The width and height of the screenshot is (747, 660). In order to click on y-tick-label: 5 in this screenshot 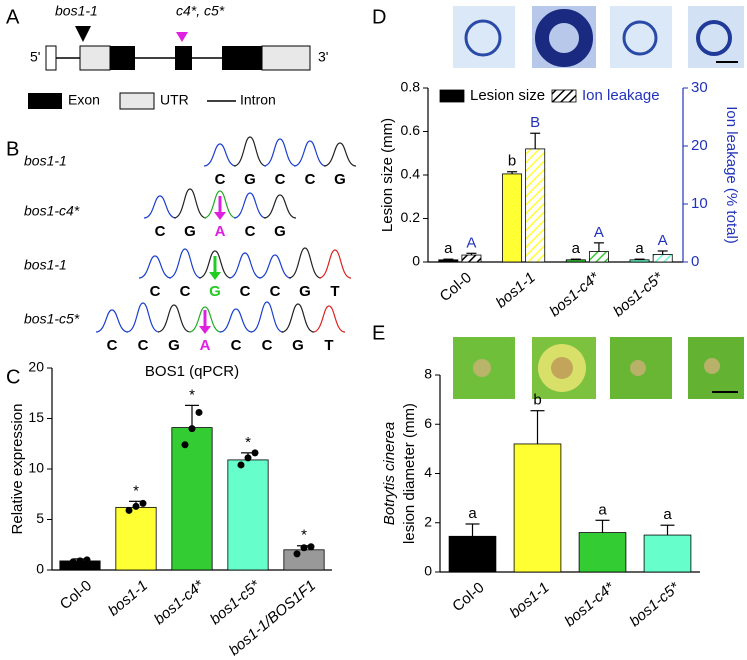, I will do `click(40, 518)`.